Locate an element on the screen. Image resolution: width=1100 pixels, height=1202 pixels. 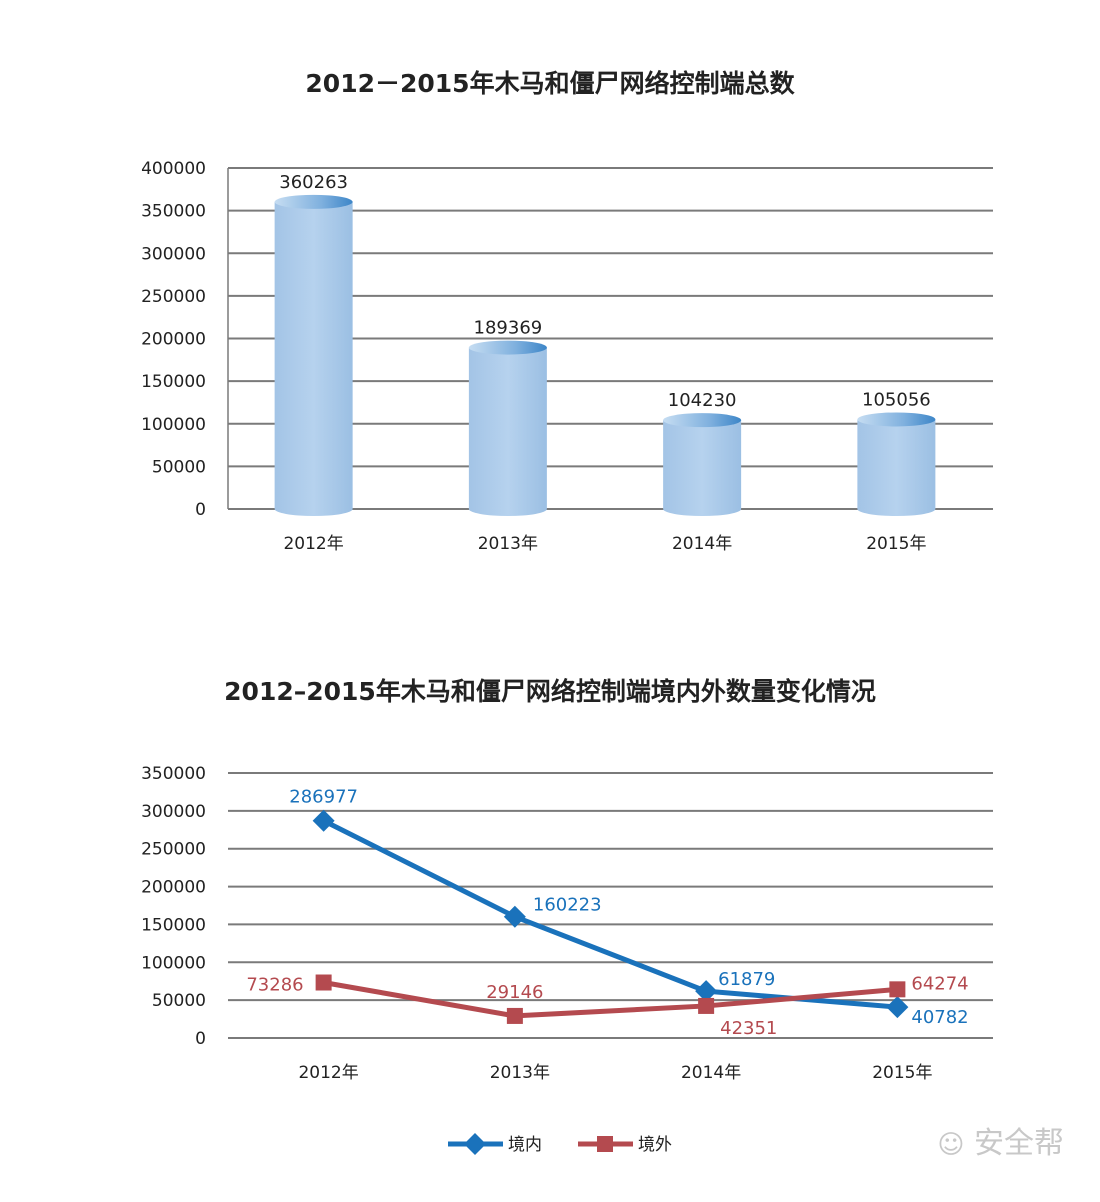
data-label: 73286 is located at coordinates (274, 985).